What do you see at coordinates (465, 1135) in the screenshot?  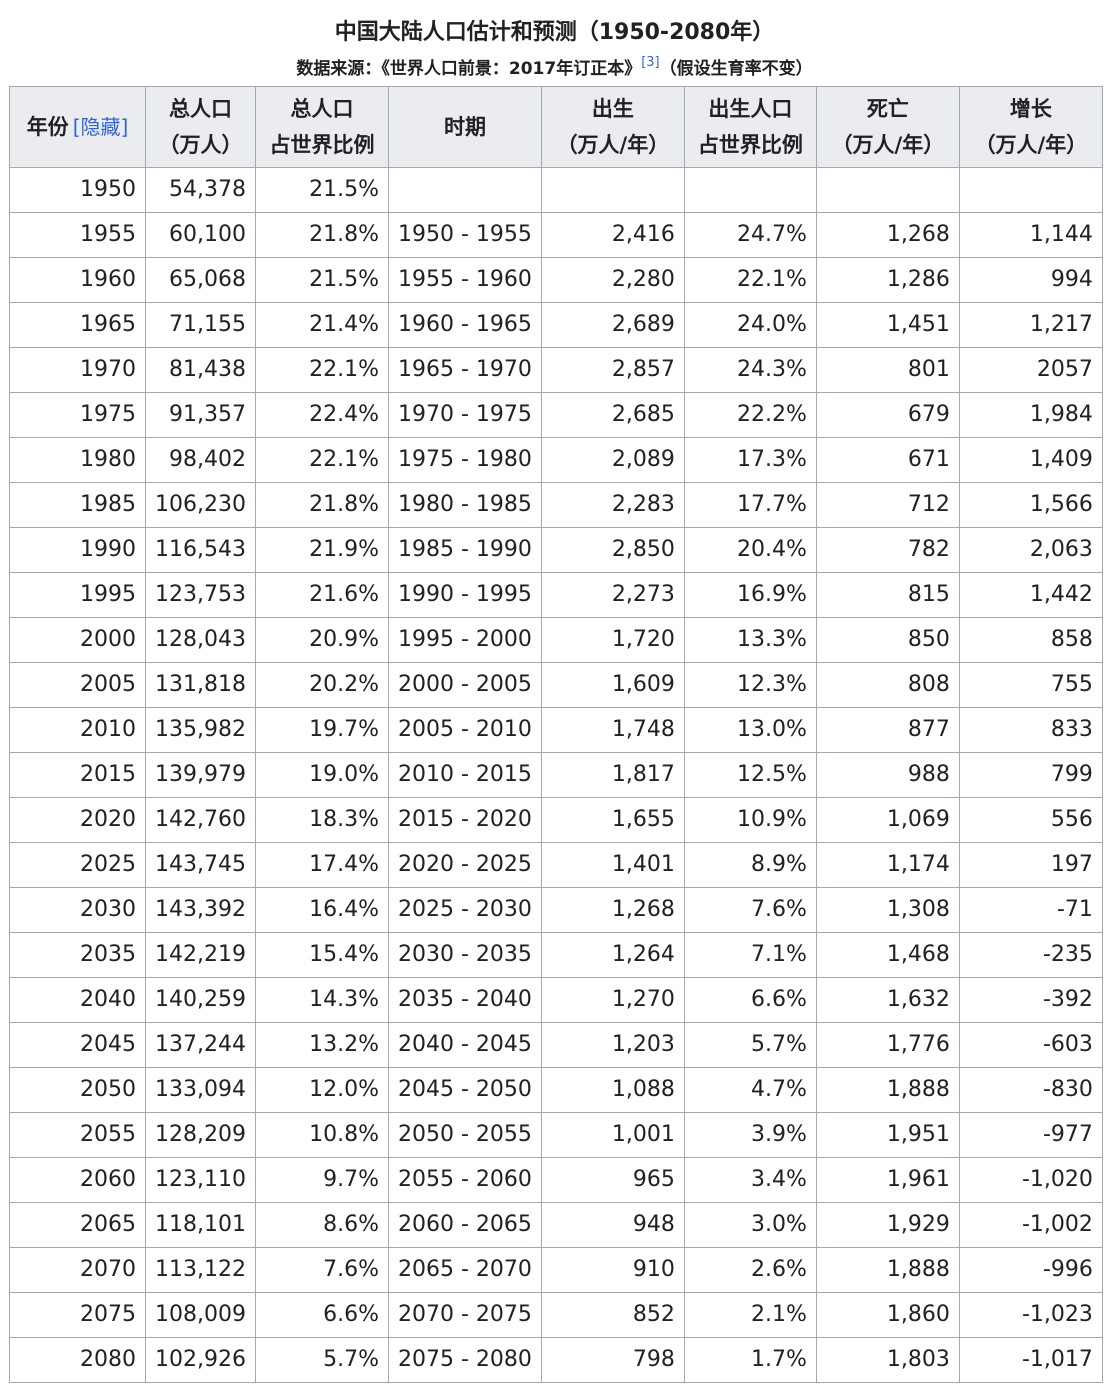 I see `cell-period: 2050 - 2055` at bounding box center [465, 1135].